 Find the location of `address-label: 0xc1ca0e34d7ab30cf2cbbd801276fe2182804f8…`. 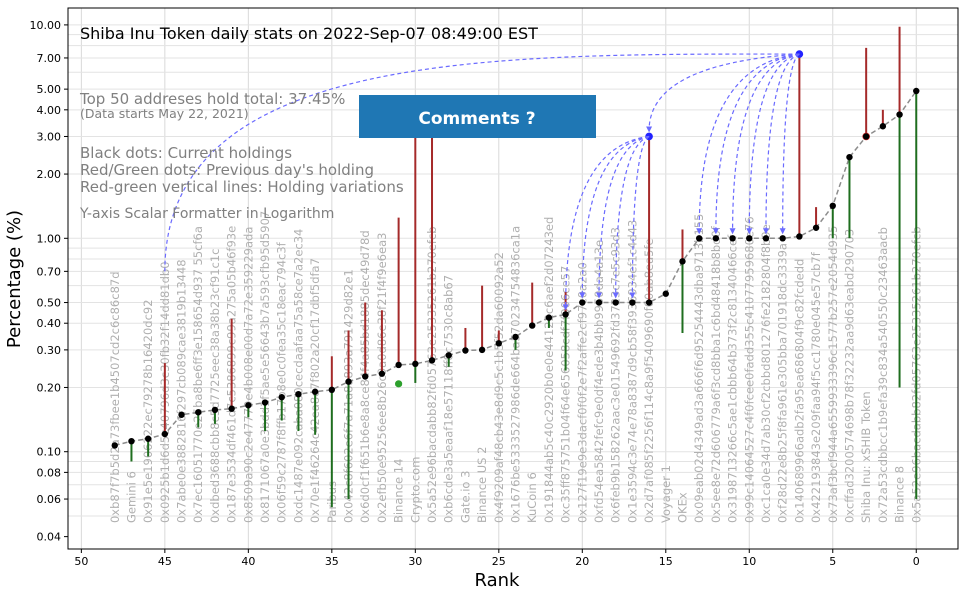

address-label: 0xc1ca0e34d7ab30cf2cbbd801276fe2182804f8… is located at coordinates (766, 373).